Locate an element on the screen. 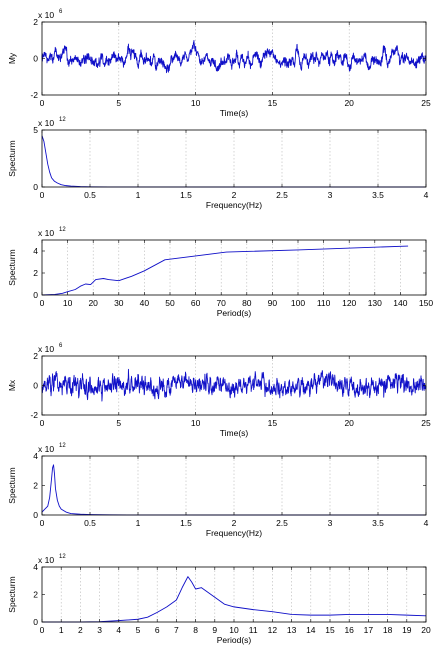  x-tick-label: 9 is located at coordinates (214, 630).